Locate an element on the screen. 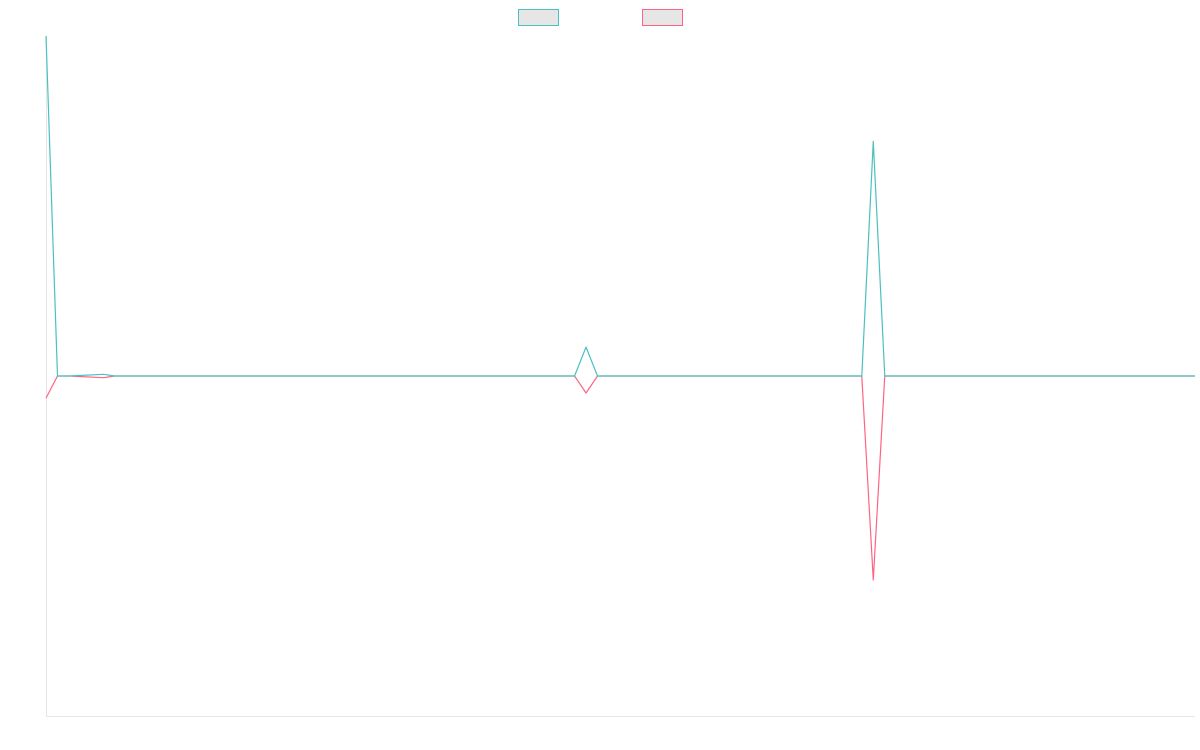  legend is located at coordinates (600, 17).